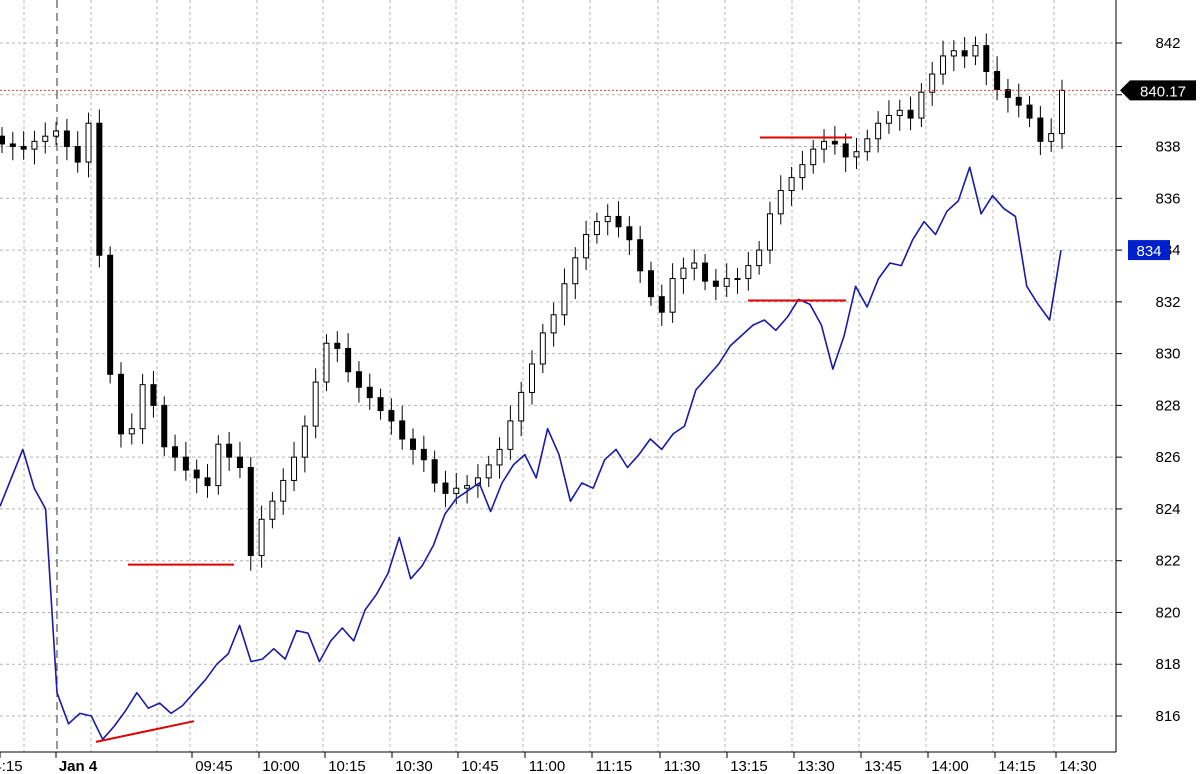  What do you see at coordinates (1167, 716) in the screenshot?
I see `y-tick-label: 816` at bounding box center [1167, 716].